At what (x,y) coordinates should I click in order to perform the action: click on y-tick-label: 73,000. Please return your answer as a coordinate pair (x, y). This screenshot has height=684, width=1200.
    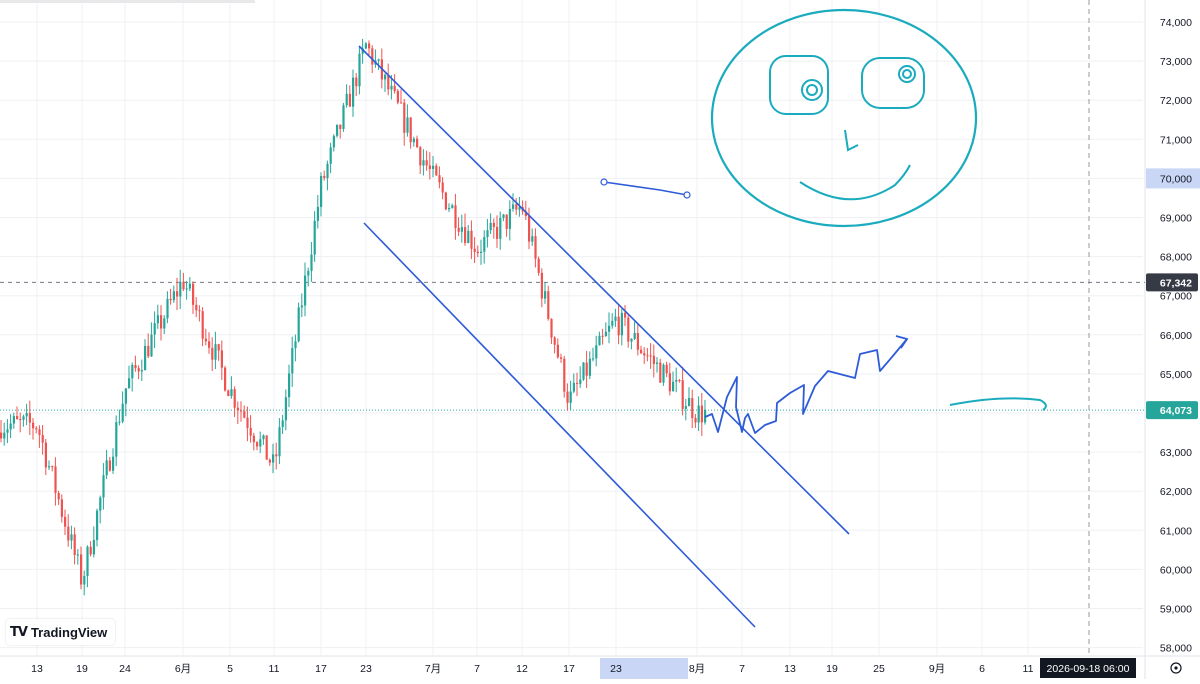
    Looking at the image, I should click on (1176, 62).